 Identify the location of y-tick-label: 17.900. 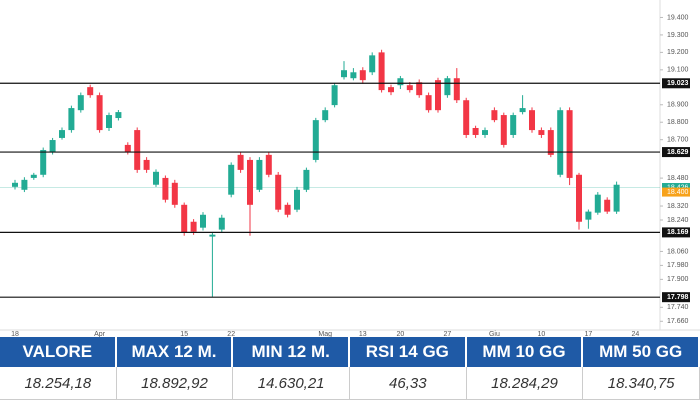
(678, 279).